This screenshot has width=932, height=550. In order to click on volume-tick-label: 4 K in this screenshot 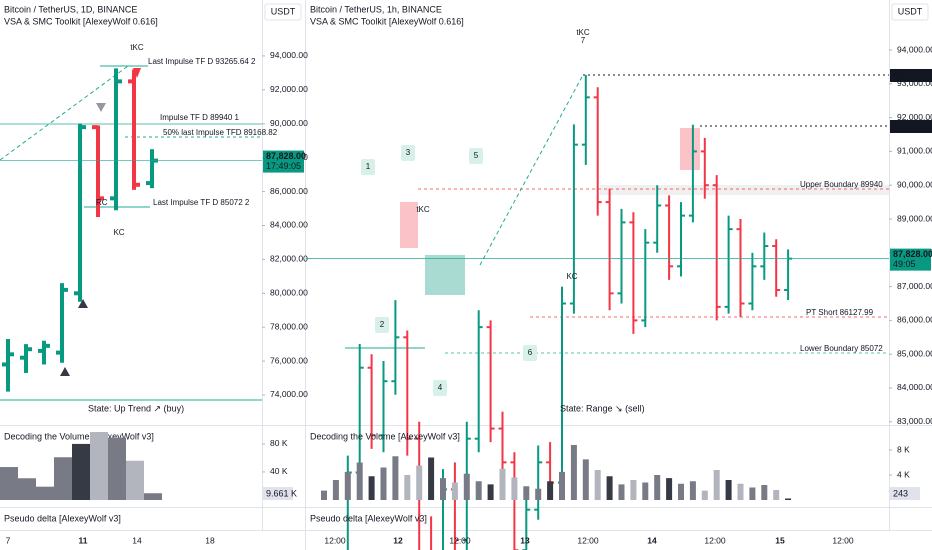, I will do `click(903, 474)`.